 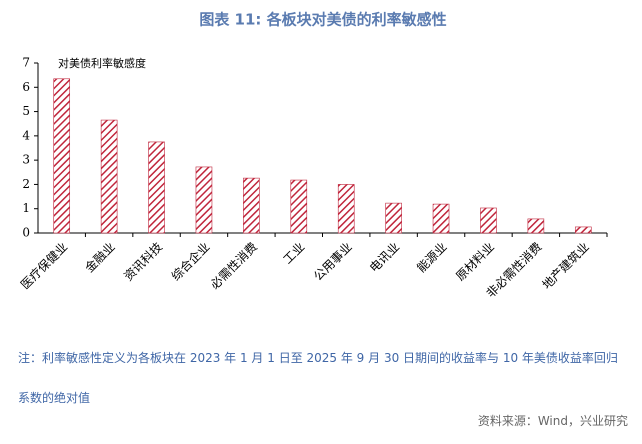 I want to click on x-tick-label: 资讯科技, so click(x=143, y=262).